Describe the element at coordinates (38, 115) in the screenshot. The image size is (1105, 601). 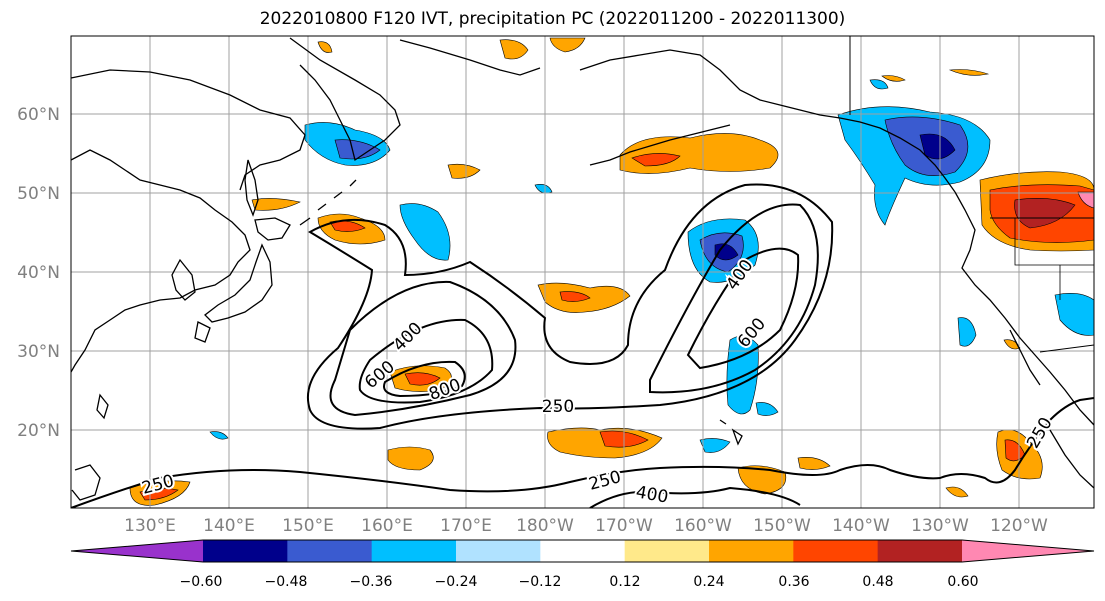
I see `lat-label: 60°N` at that location.